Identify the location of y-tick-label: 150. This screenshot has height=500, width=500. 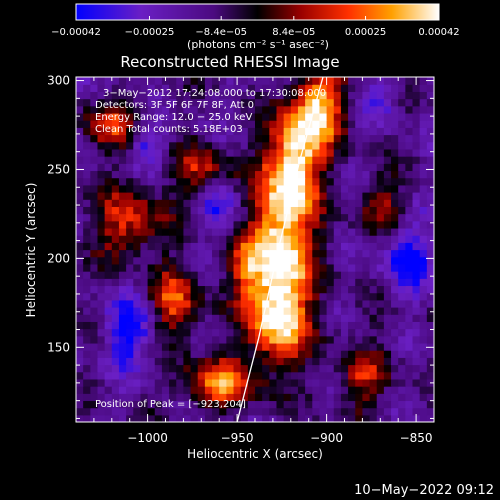
(58, 347).